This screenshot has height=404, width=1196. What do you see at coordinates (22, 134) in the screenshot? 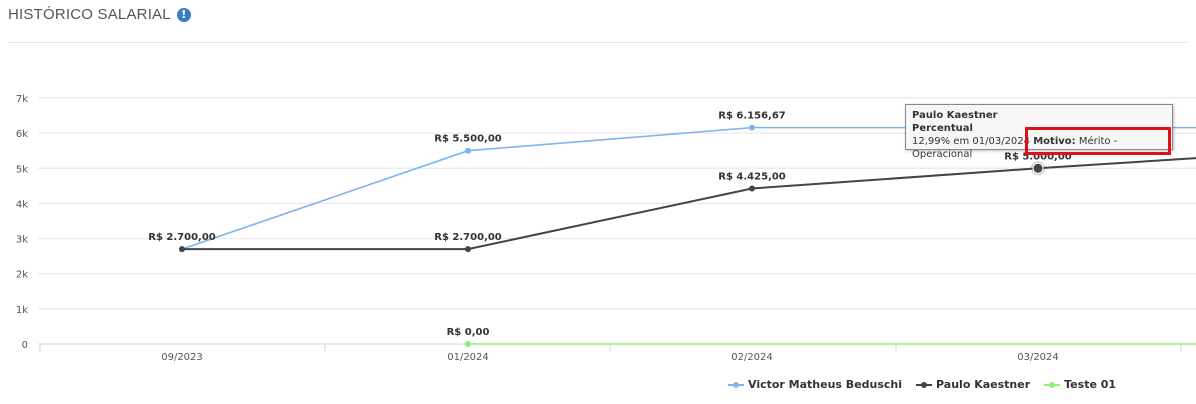
I see `y-tick-label: 6k` at bounding box center [22, 134].